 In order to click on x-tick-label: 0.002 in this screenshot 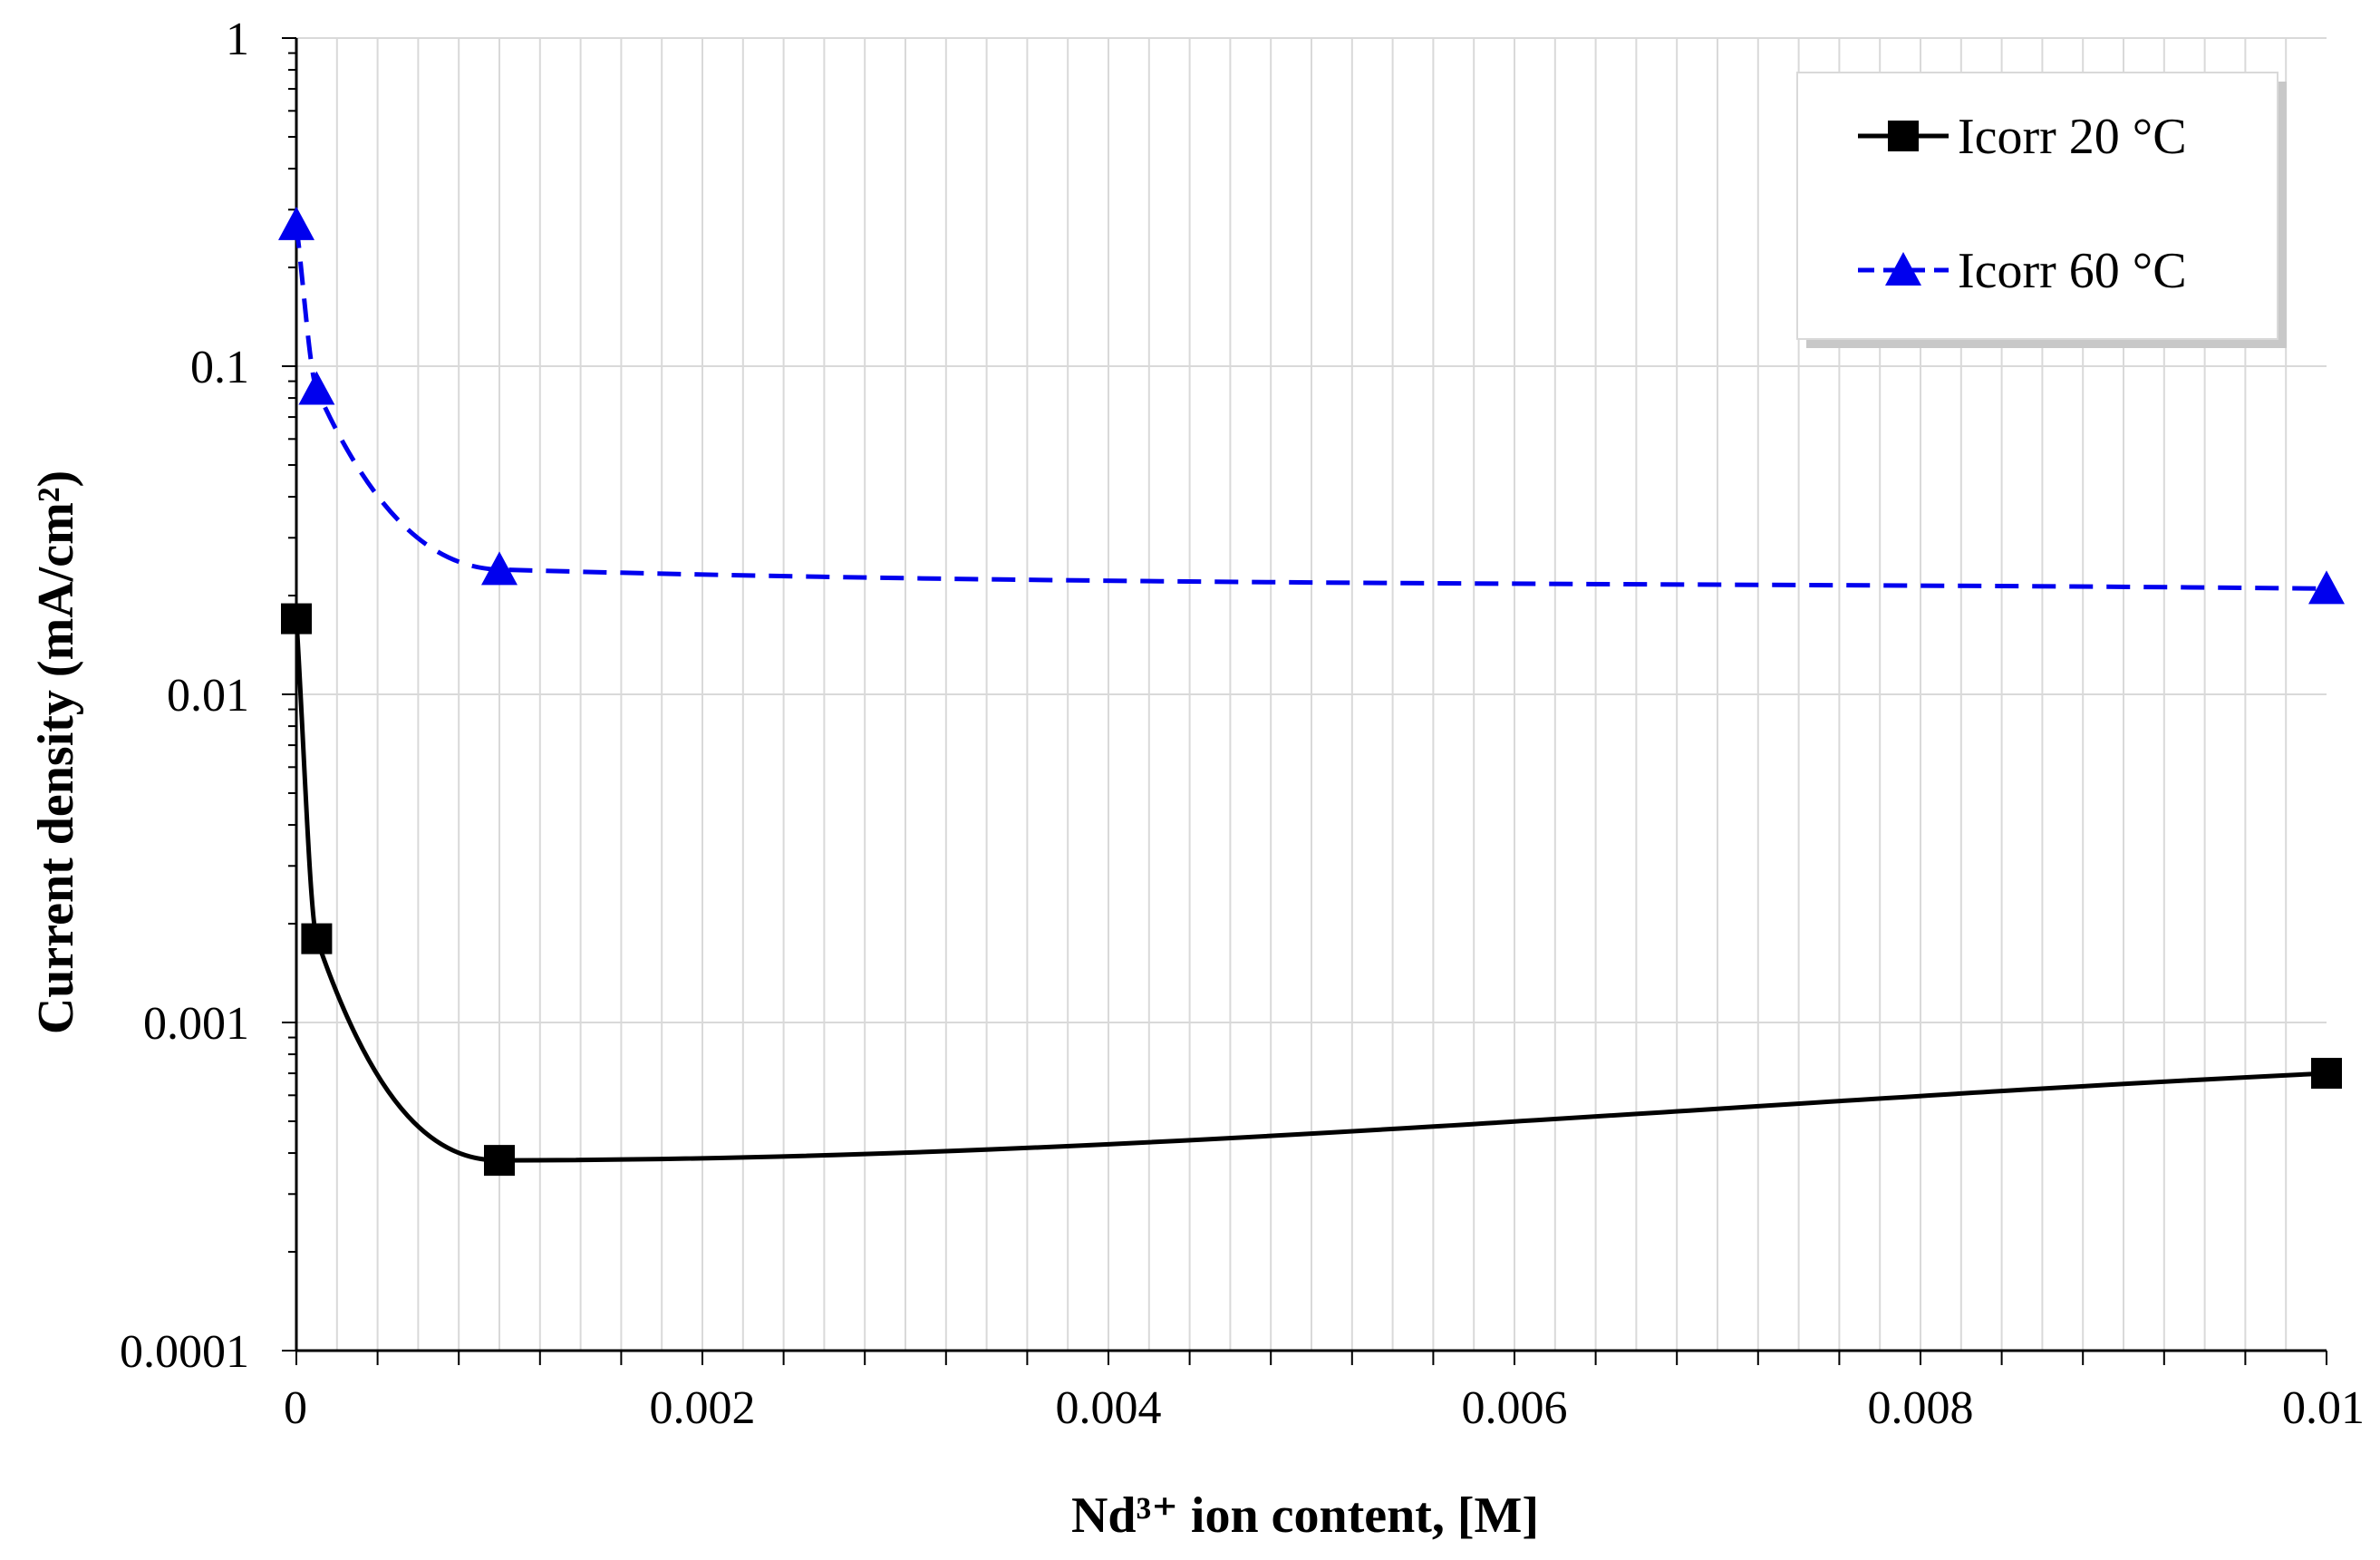, I will do `click(703, 1408)`.